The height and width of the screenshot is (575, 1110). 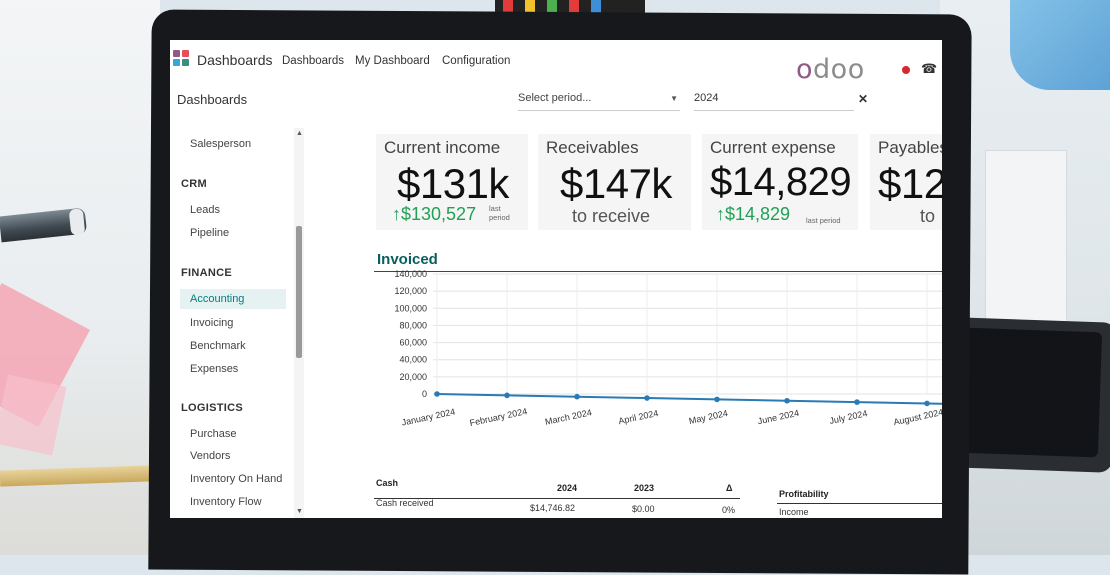 What do you see at coordinates (413, 325) in the screenshot?
I see `y-tick-label: 80,000` at bounding box center [413, 325].